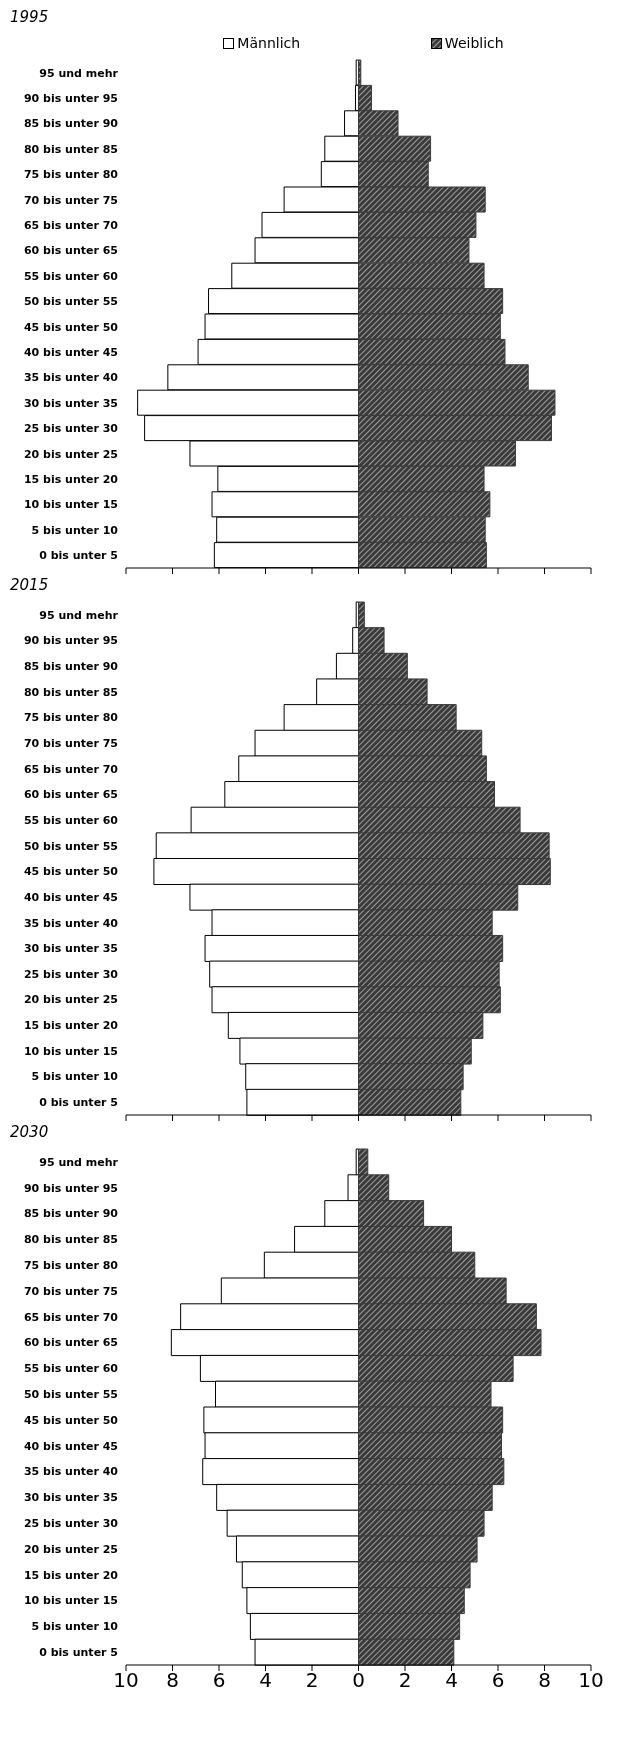  What do you see at coordinates (269, 43) in the screenshot?
I see `legend-label: Männlich` at bounding box center [269, 43].